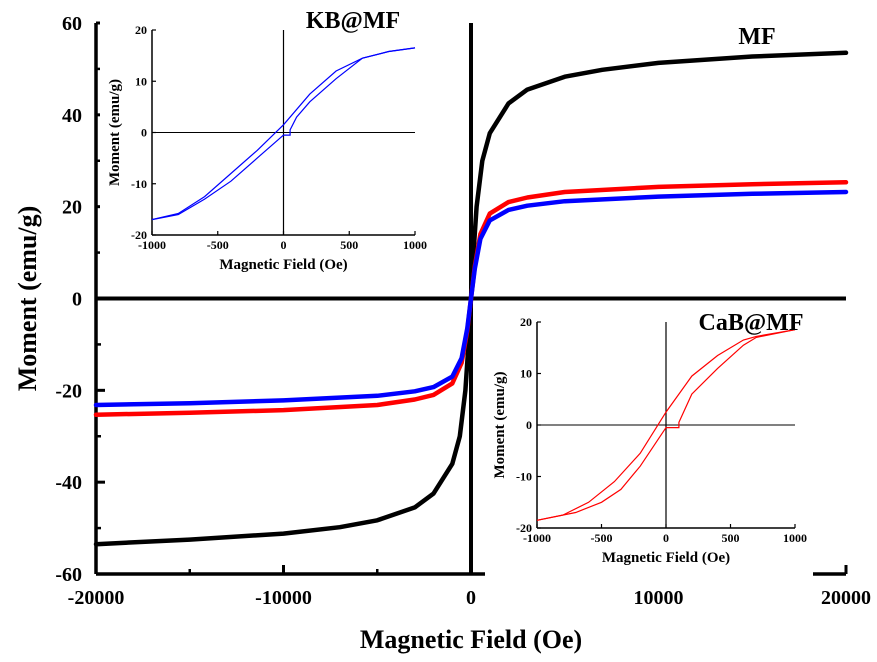 The width and height of the screenshot is (877, 662). Describe the element at coordinates (751, 323) in the screenshot. I see `inset-title-cab-at-mf: CaB@MF` at that location.